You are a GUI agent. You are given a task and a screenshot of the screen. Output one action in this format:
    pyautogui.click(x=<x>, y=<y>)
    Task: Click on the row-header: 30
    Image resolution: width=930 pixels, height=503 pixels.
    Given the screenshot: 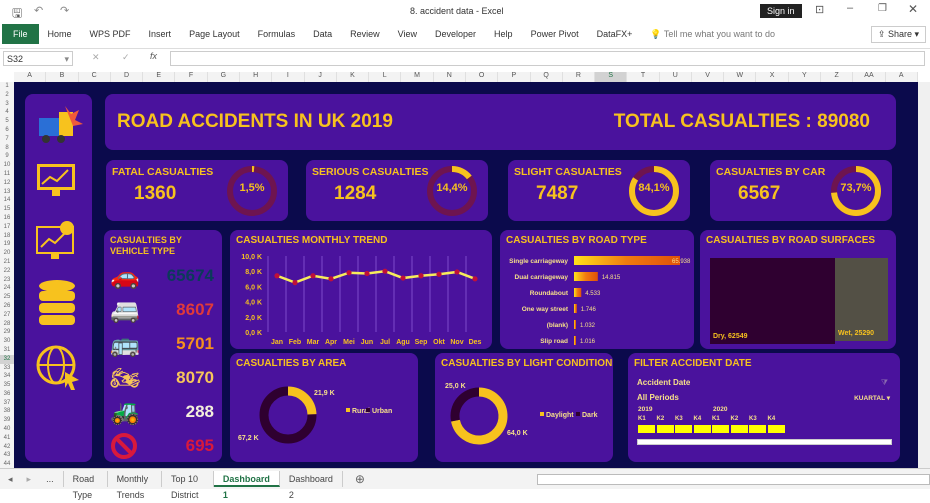 What is the action you would take?
    pyautogui.click(x=7, y=341)
    